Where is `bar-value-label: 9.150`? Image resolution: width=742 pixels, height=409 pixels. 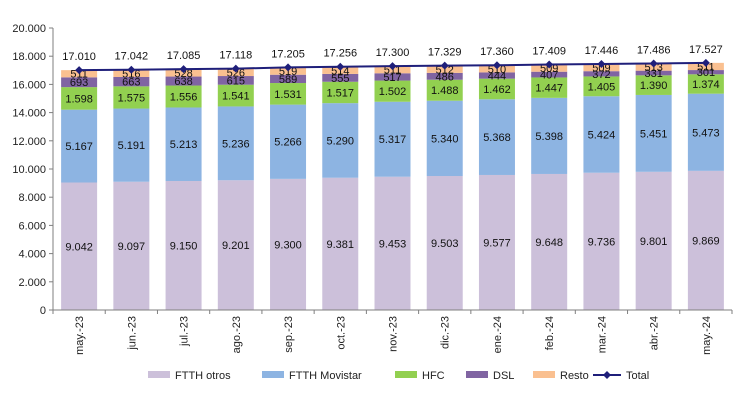
bar-value-label: 9.150 is located at coordinates (184, 246).